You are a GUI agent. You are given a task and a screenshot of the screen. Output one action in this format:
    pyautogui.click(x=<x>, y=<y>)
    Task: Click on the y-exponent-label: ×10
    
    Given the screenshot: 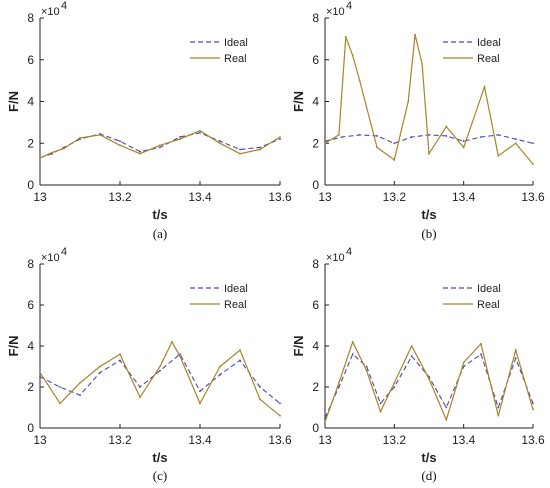 What is the action you would take?
    pyautogui.click(x=335, y=258)
    